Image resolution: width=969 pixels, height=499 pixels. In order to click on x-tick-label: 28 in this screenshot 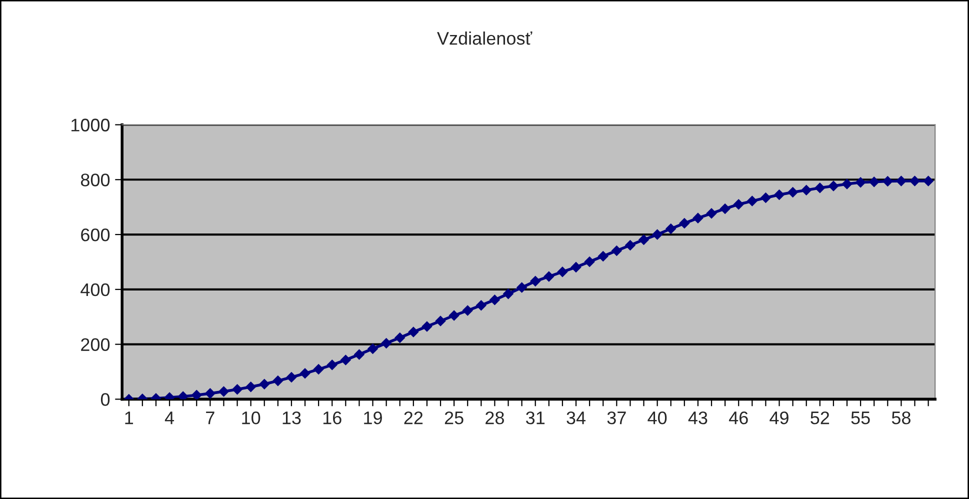, I will do `click(495, 417)`.